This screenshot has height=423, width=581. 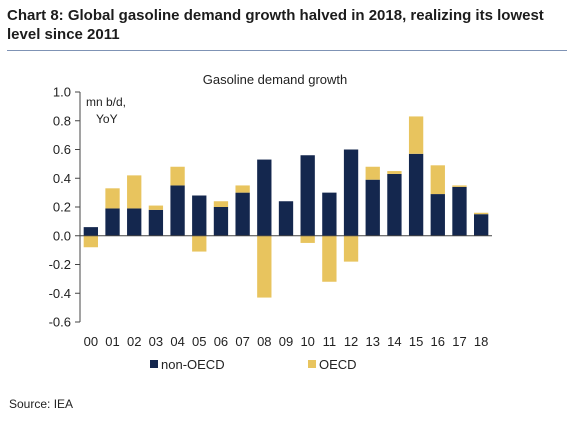 I want to click on x-tick-label: 16, so click(x=438, y=341).